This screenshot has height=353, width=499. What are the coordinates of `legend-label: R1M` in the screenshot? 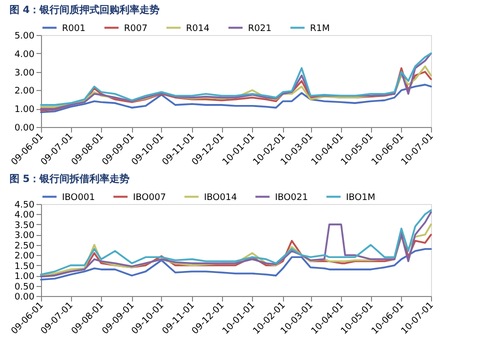 It's located at (320, 29).